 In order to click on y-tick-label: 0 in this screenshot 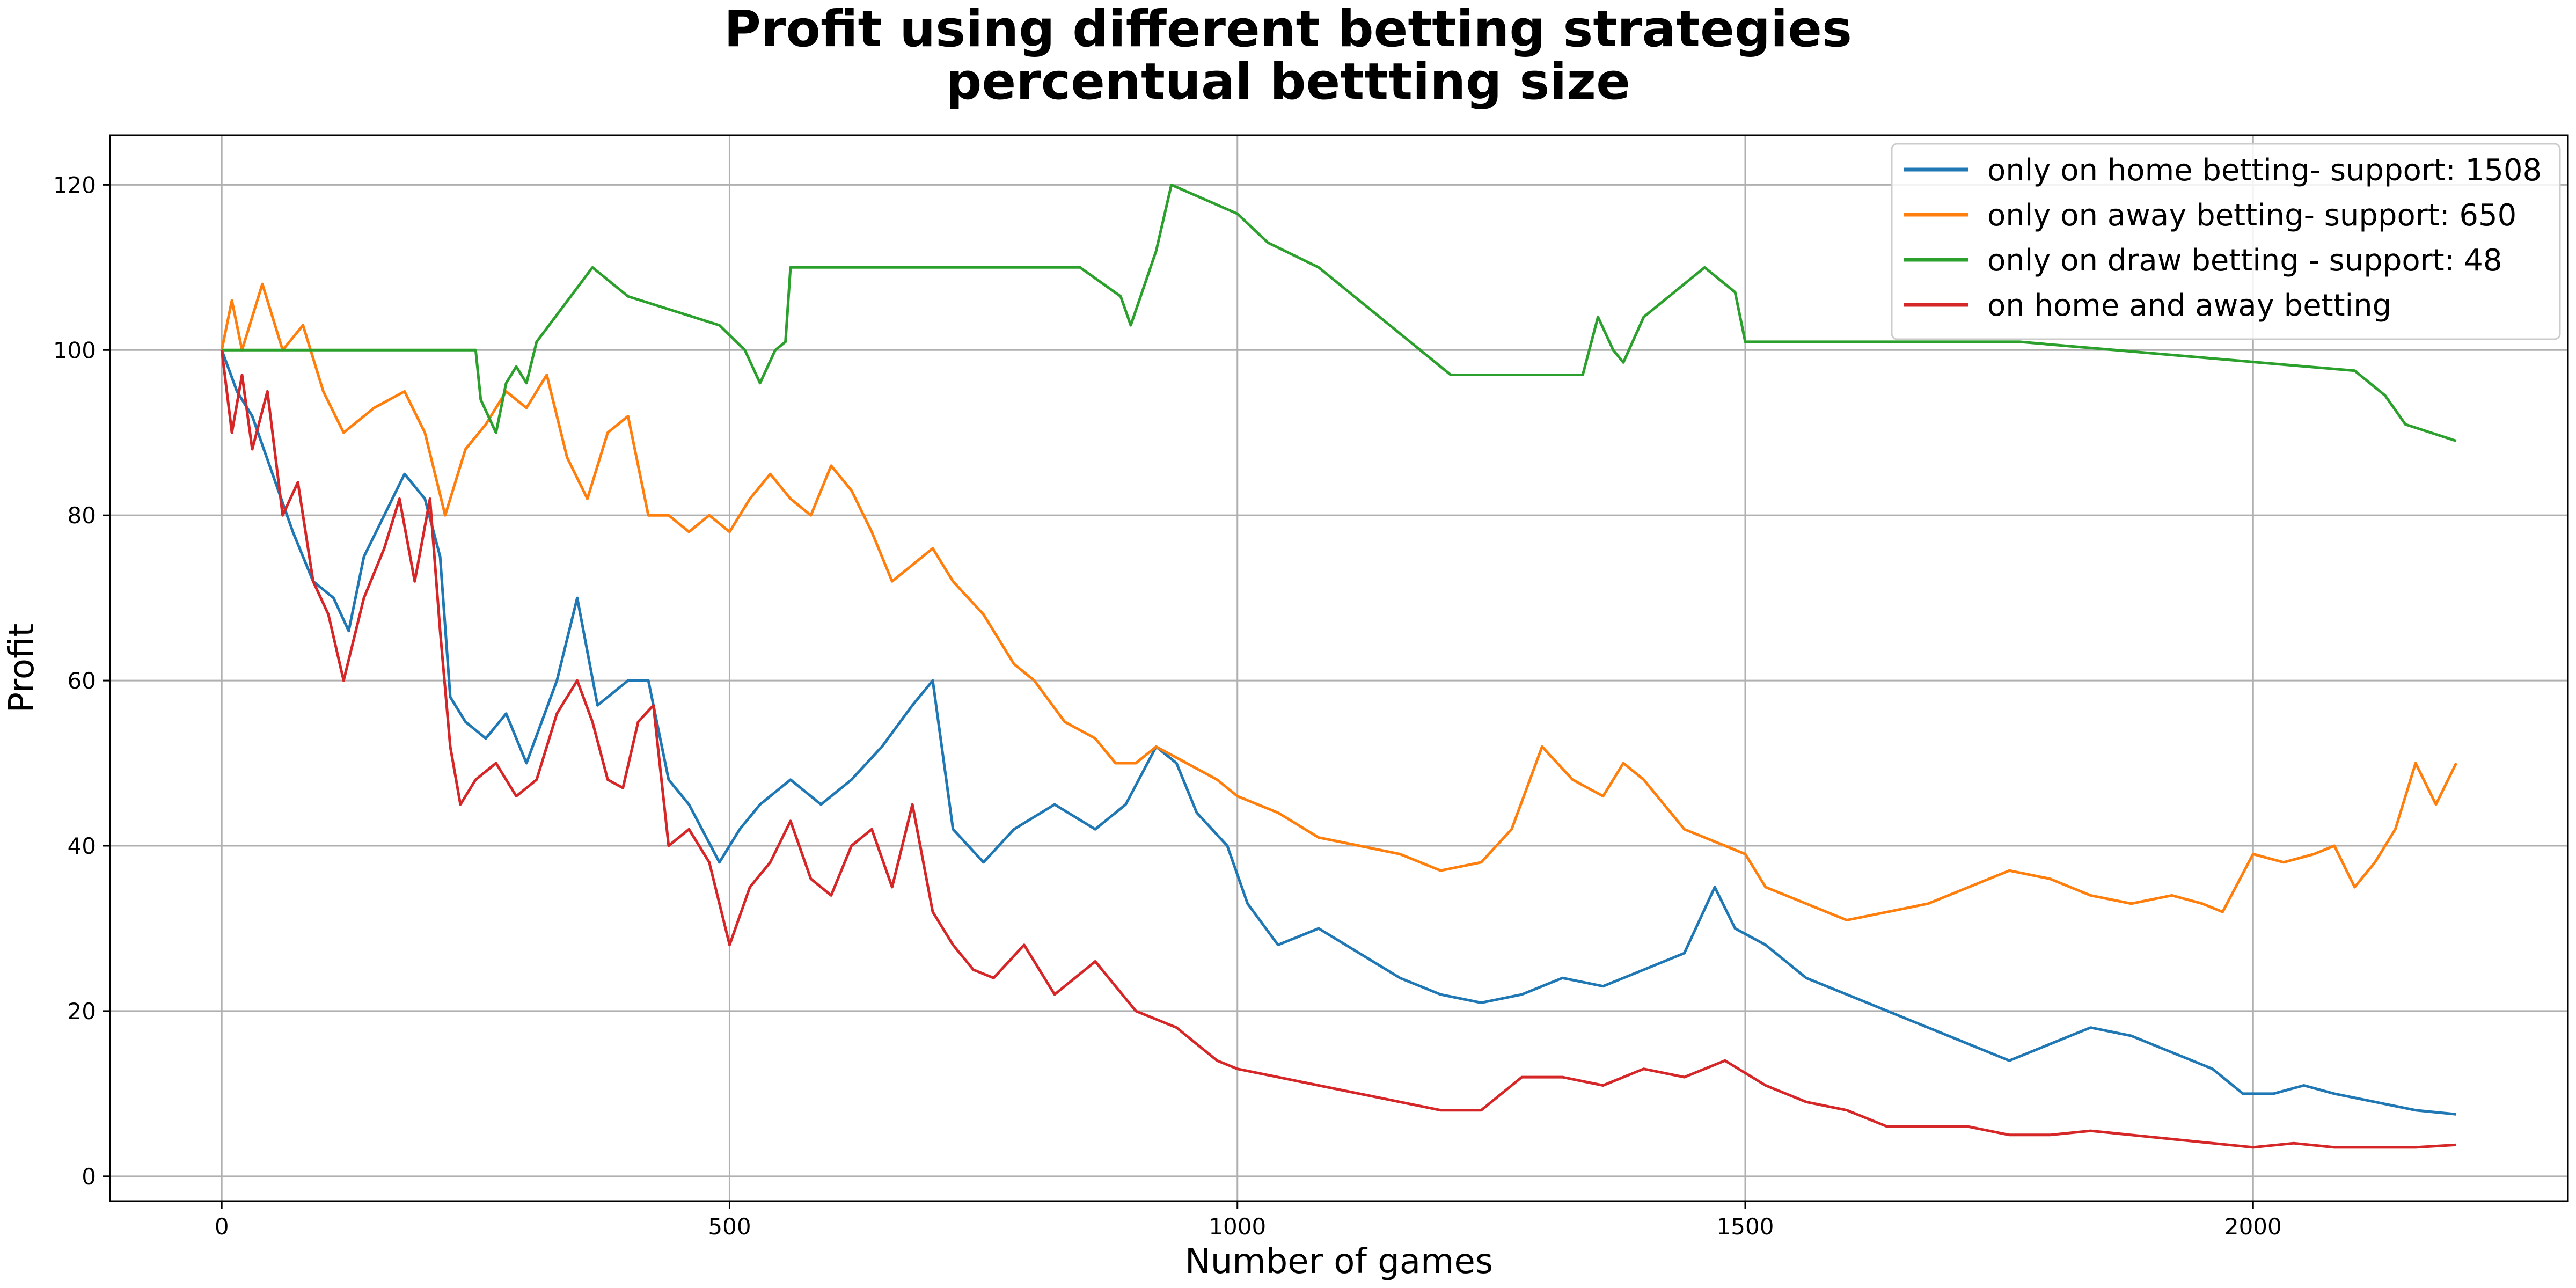, I will do `click(89, 1176)`.